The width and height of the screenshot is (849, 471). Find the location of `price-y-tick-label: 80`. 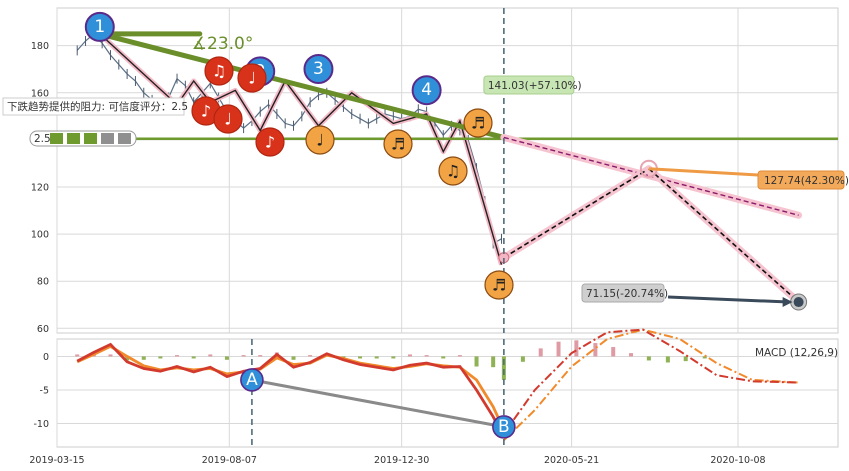

price-y-tick-label: 80 is located at coordinates (43, 282).